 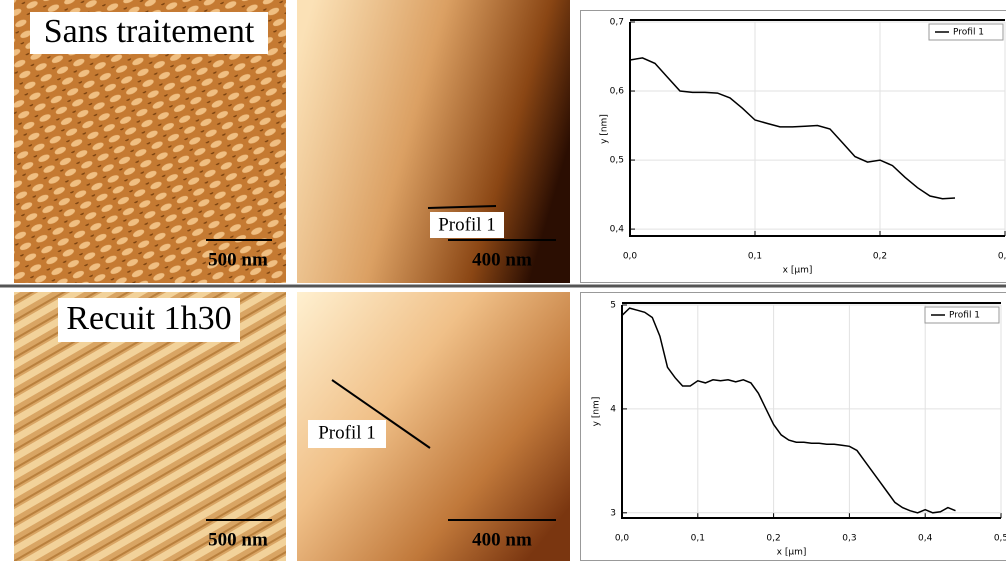 What do you see at coordinates (617, 230) in the screenshot?
I see `y-tick-label: 0,4` at bounding box center [617, 230].